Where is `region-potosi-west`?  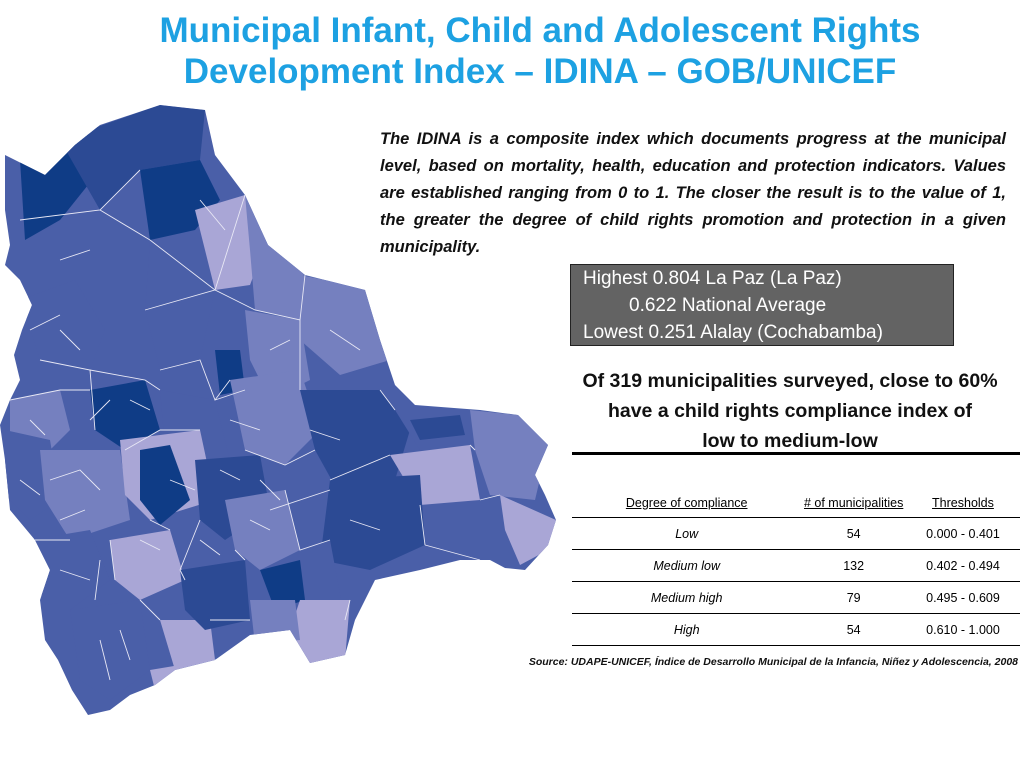 region-potosi-west is located at coordinates (70, 570).